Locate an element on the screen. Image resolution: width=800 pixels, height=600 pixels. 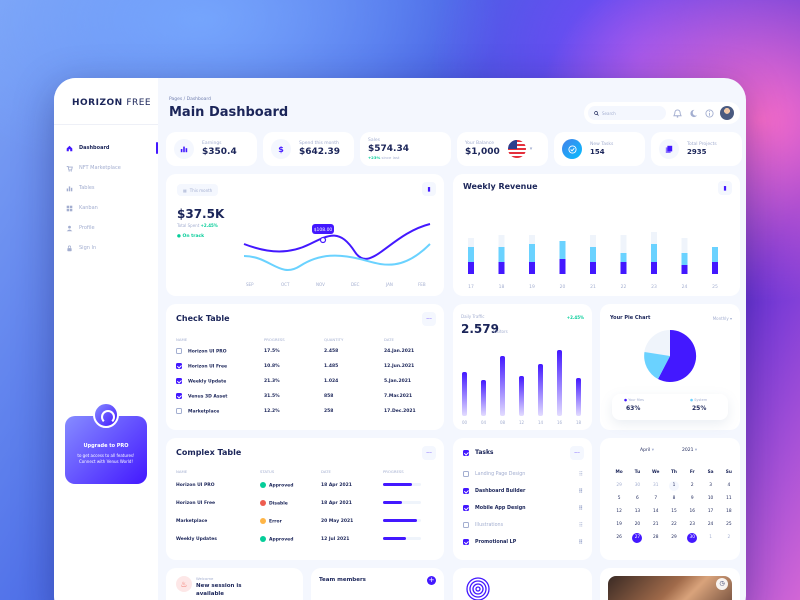
calendar-day: 30 is located at coordinates (637, 485).